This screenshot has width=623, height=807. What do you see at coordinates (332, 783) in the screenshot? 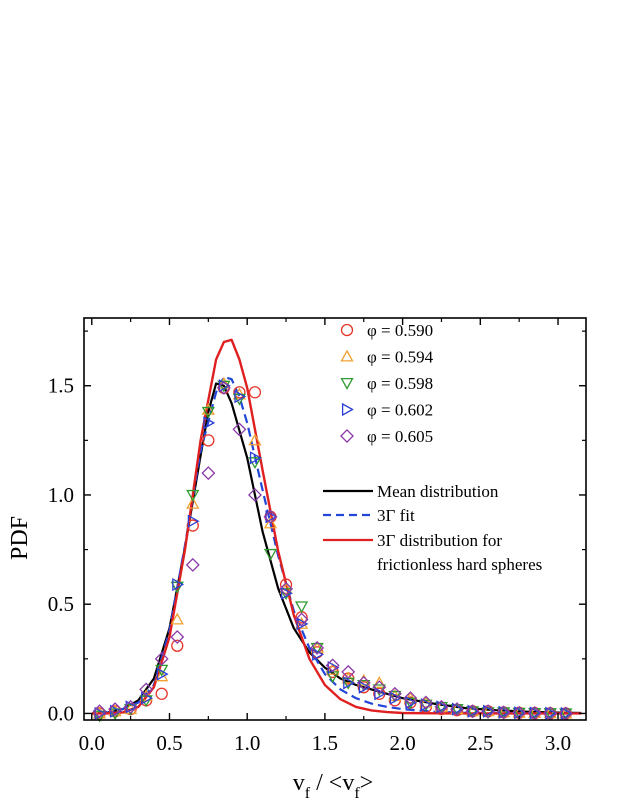
I see `x-axis-title-mid: / <v` at bounding box center [332, 783].